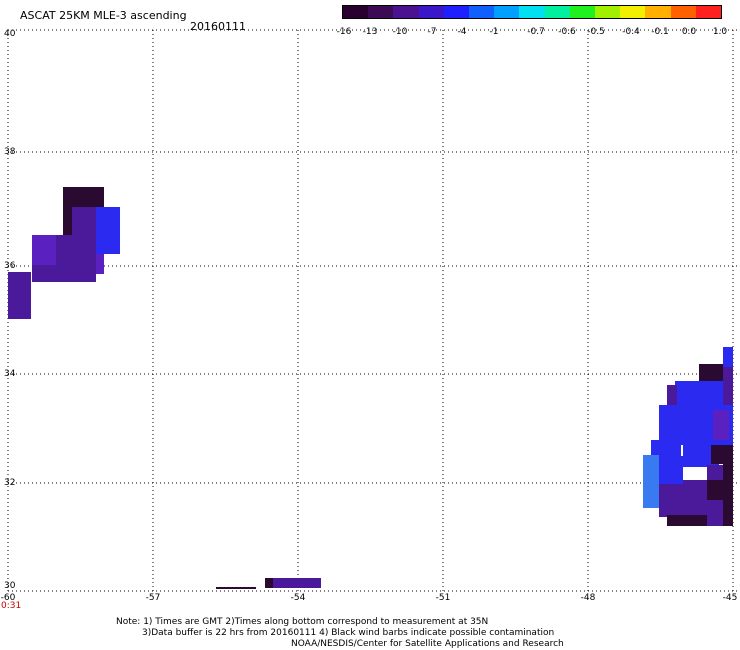  What do you see at coordinates (153, 598) in the screenshot?
I see `longitude-label: -57` at bounding box center [153, 598].